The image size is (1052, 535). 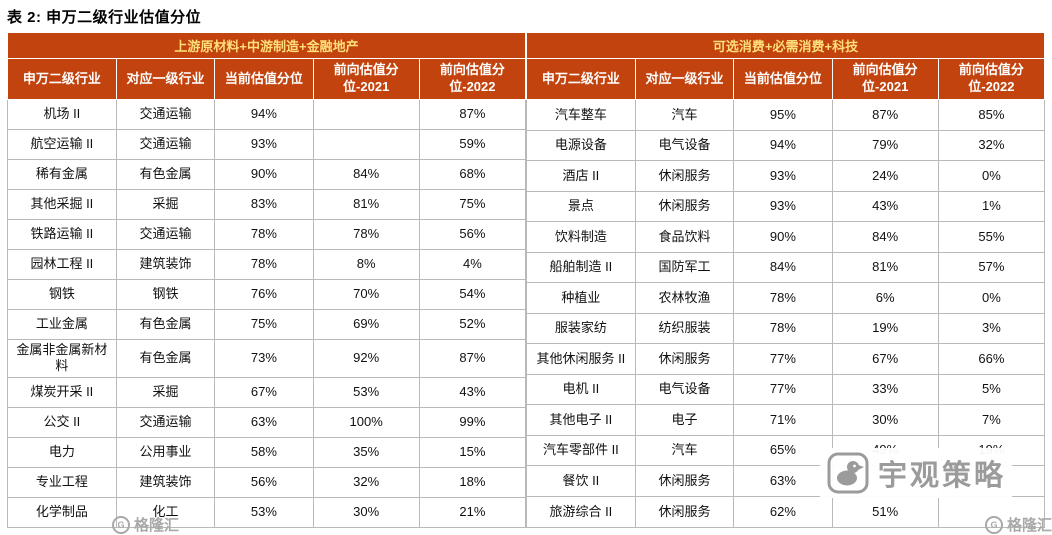 I want to click on percentile-value-cell: 6%, so click(x=885, y=298).